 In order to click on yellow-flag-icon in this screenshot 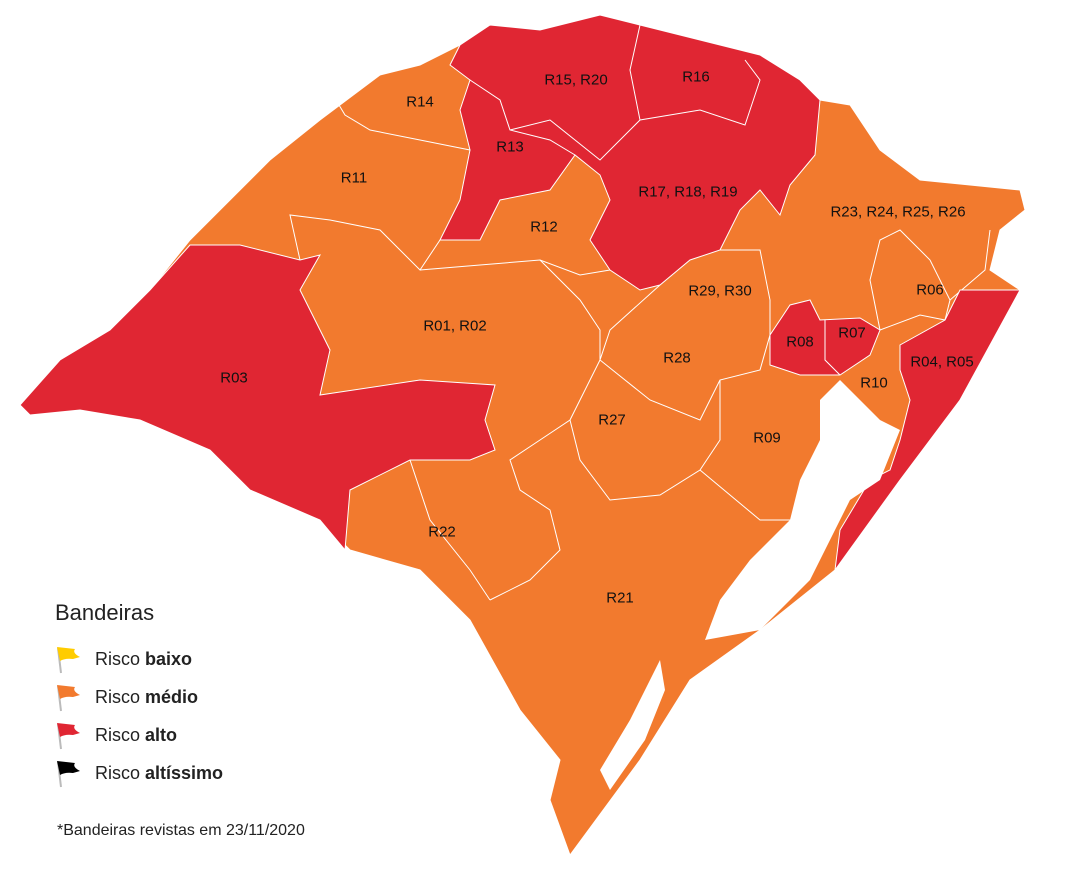, I will do `click(68, 660)`.